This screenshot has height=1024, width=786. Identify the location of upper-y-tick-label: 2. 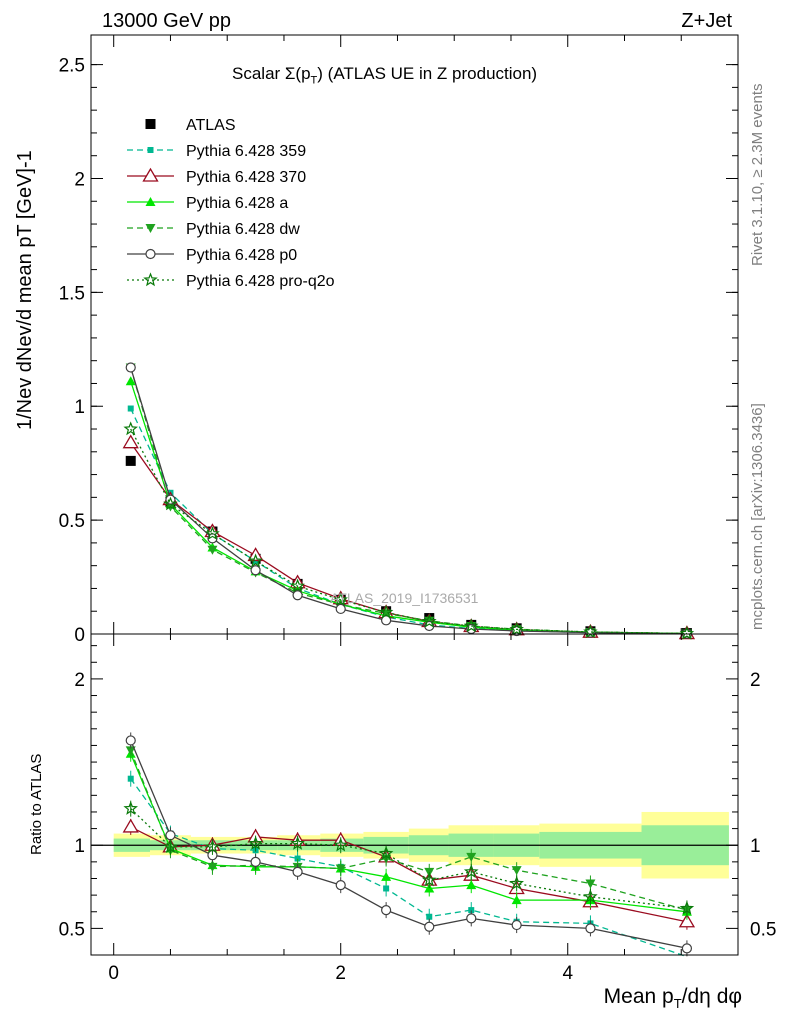
(79, 179).